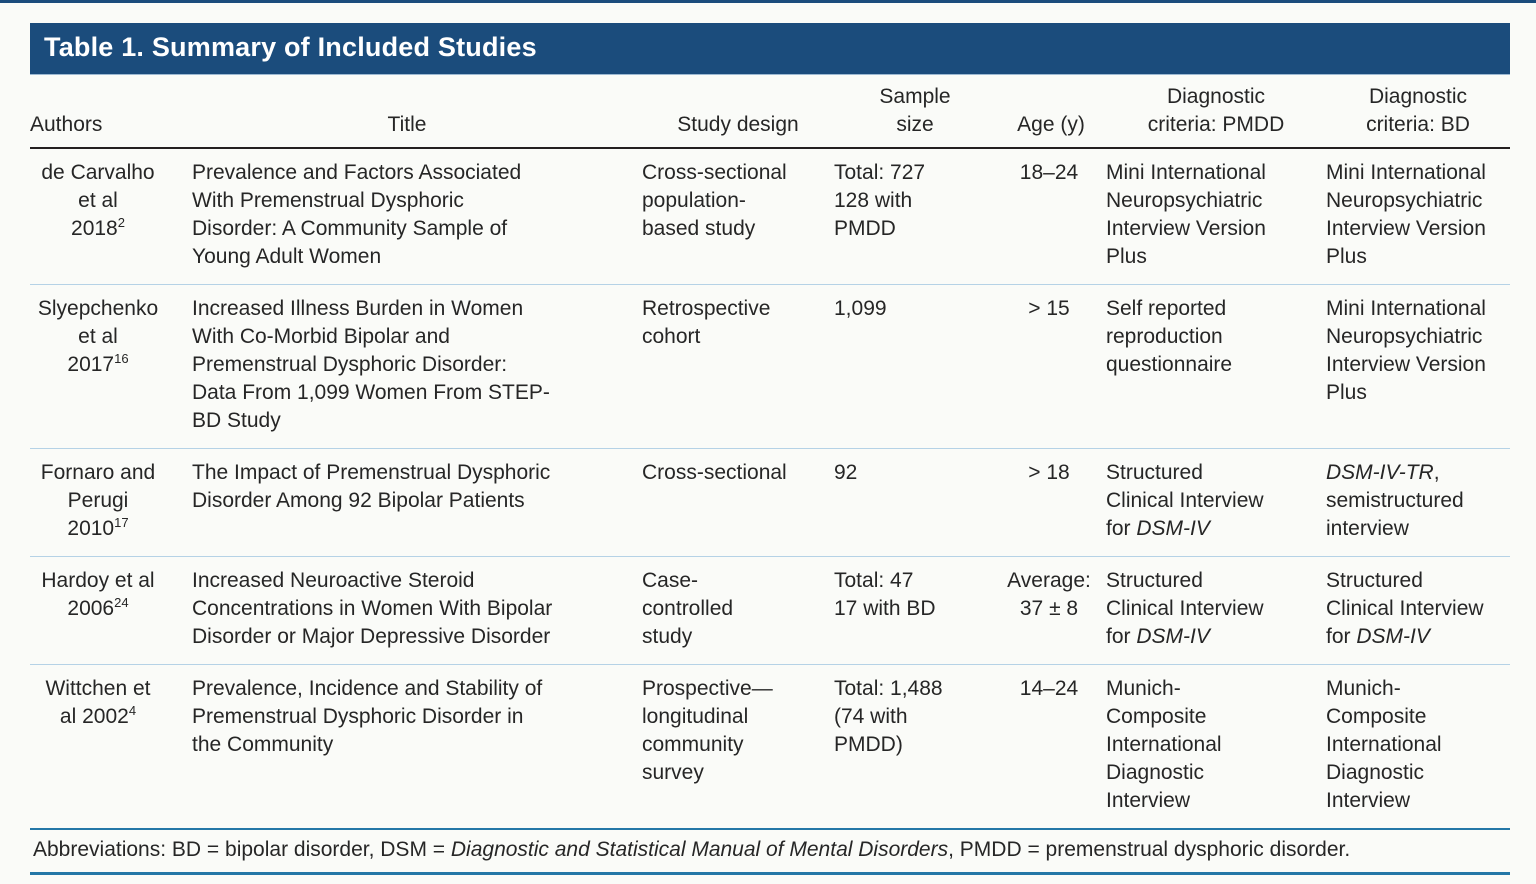  What do you see at coordinates (1051, 216) in the screenshot?
I see `cell-age: 18–24` at bounding box center [1051, 216].